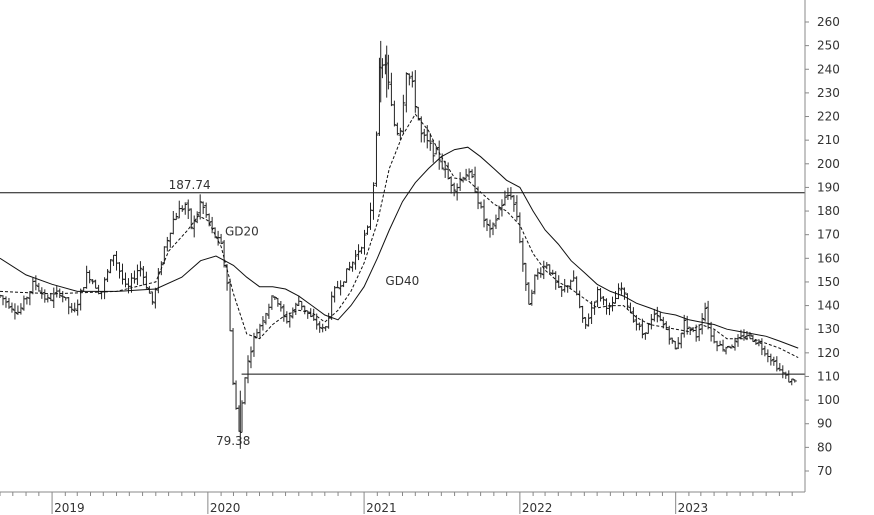  I want to click on annotation-label: 79.38, so click(233, 441).